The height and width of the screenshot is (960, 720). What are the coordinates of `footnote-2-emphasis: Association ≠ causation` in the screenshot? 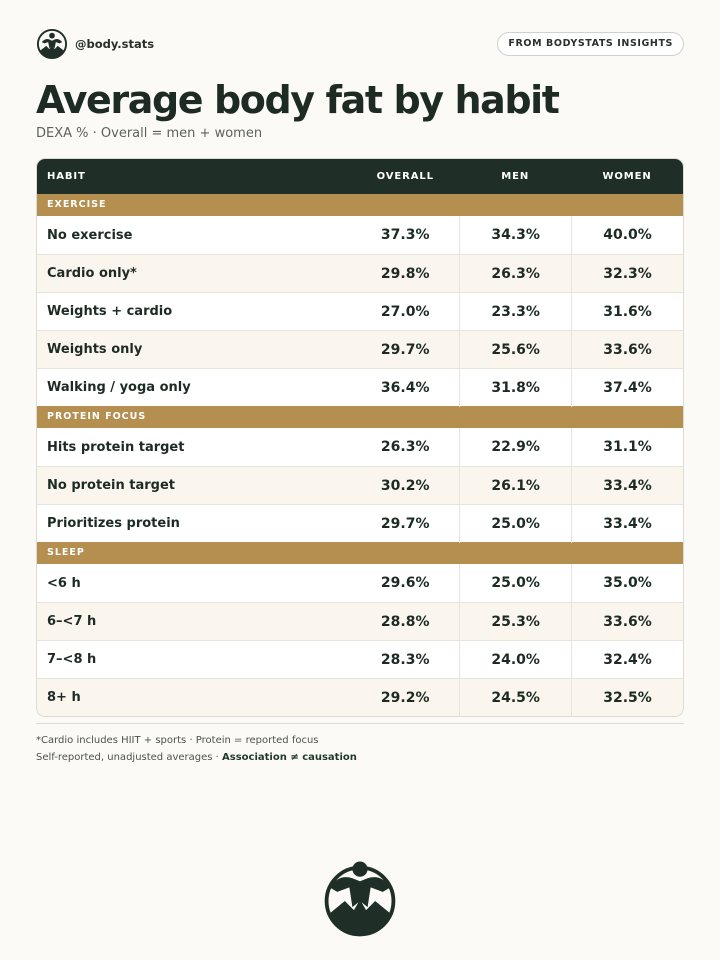 It's located at (289, 757).